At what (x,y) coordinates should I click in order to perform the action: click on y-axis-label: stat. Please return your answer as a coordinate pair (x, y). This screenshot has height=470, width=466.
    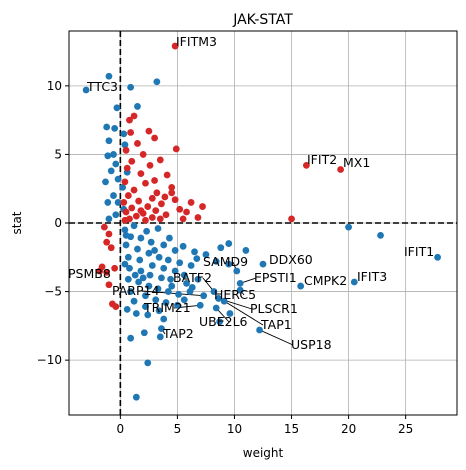
    Looking at the image, I should click on (17, 222).